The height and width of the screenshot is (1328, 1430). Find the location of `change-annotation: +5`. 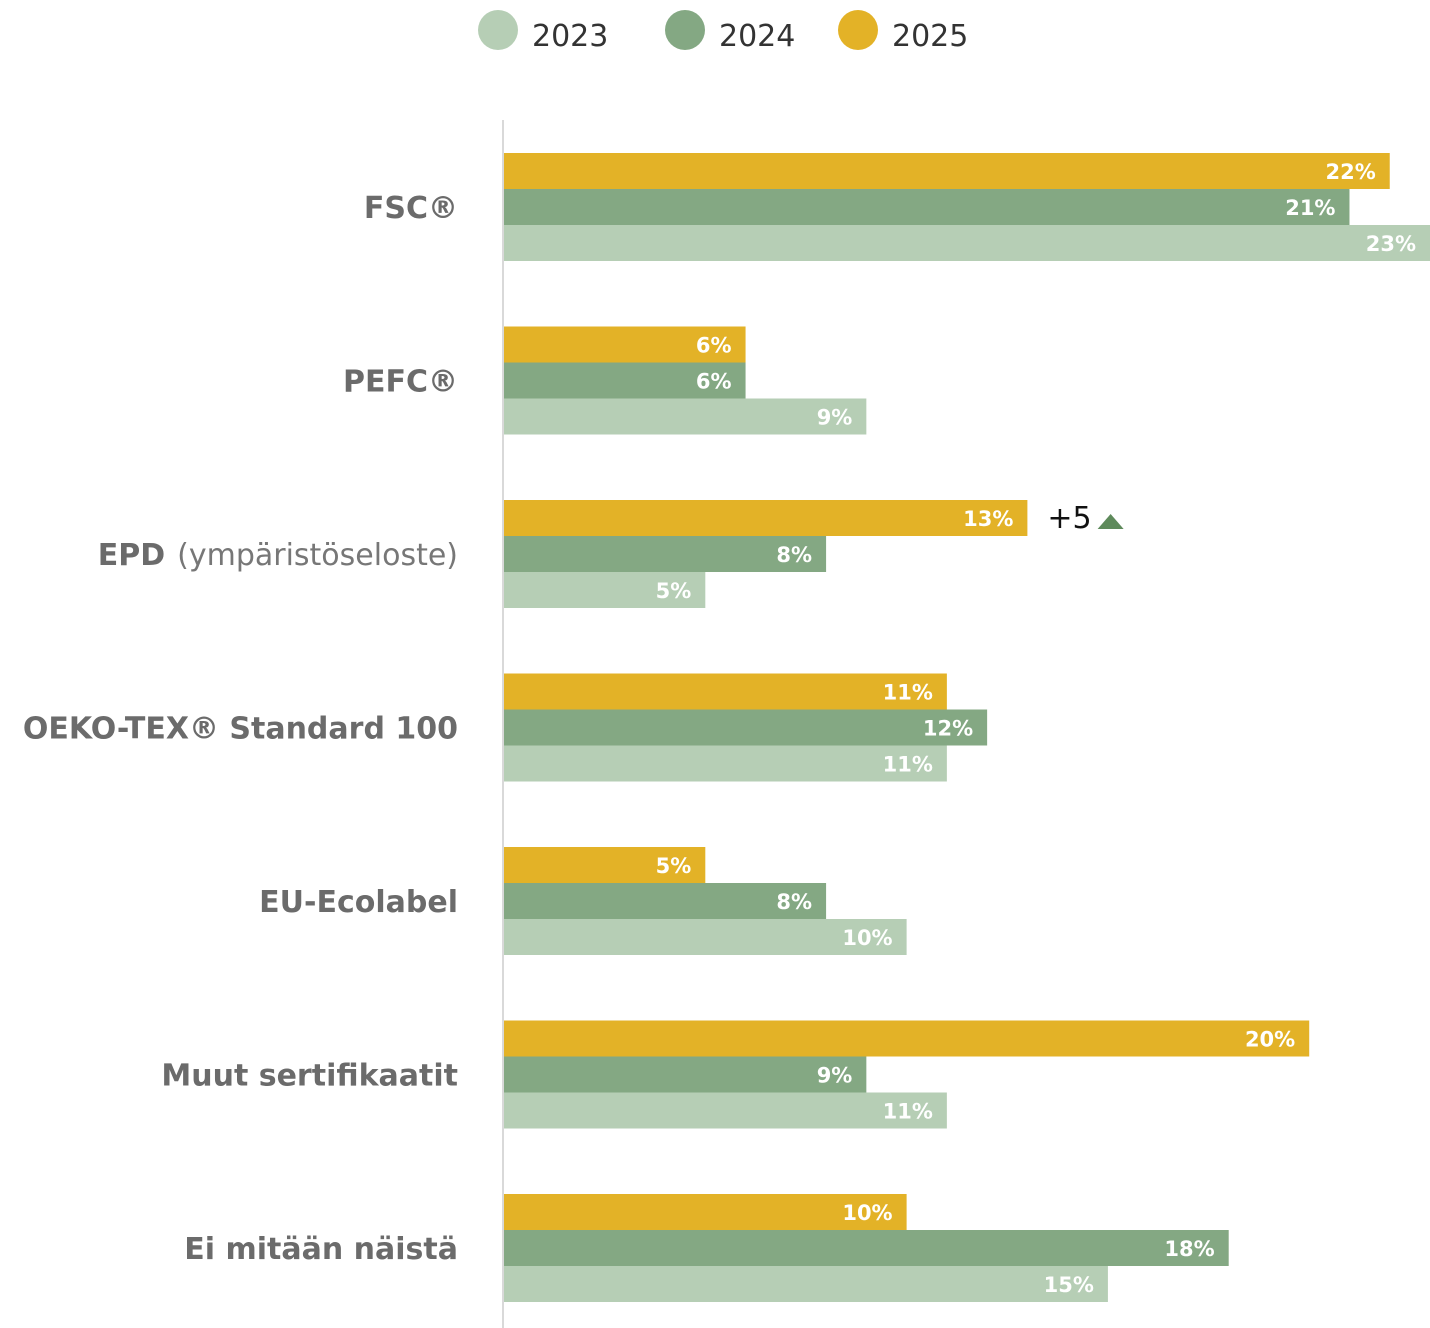

change-annotation: +5 is located at coordinates (1069, 518).